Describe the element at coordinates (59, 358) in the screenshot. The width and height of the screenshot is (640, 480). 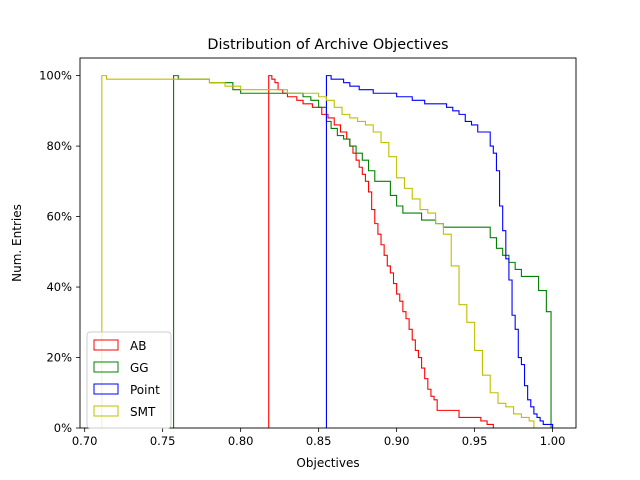
I see `y-tick-label: 20%` at that location.